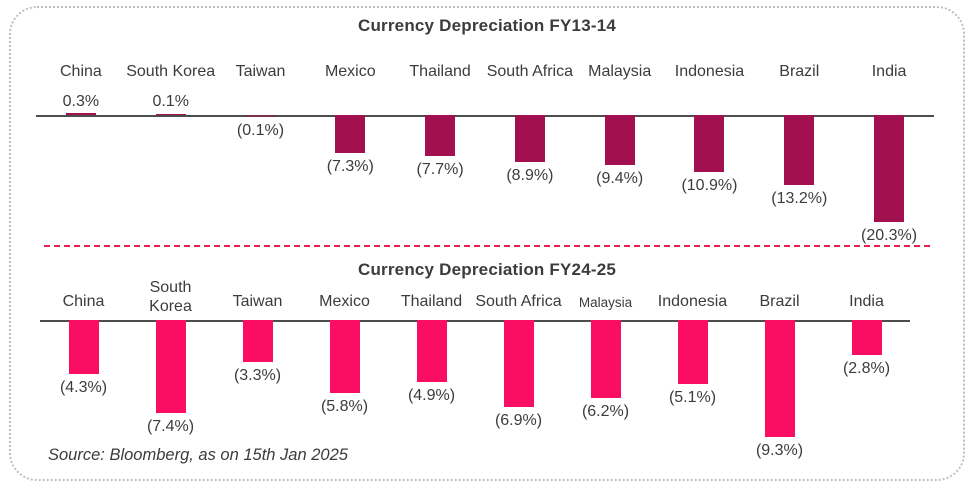  What do you see at coordinates (530, 175) in the screenshot?
I see `value-label-south-africa: (8.9%)` at bounding box center [530, 175].